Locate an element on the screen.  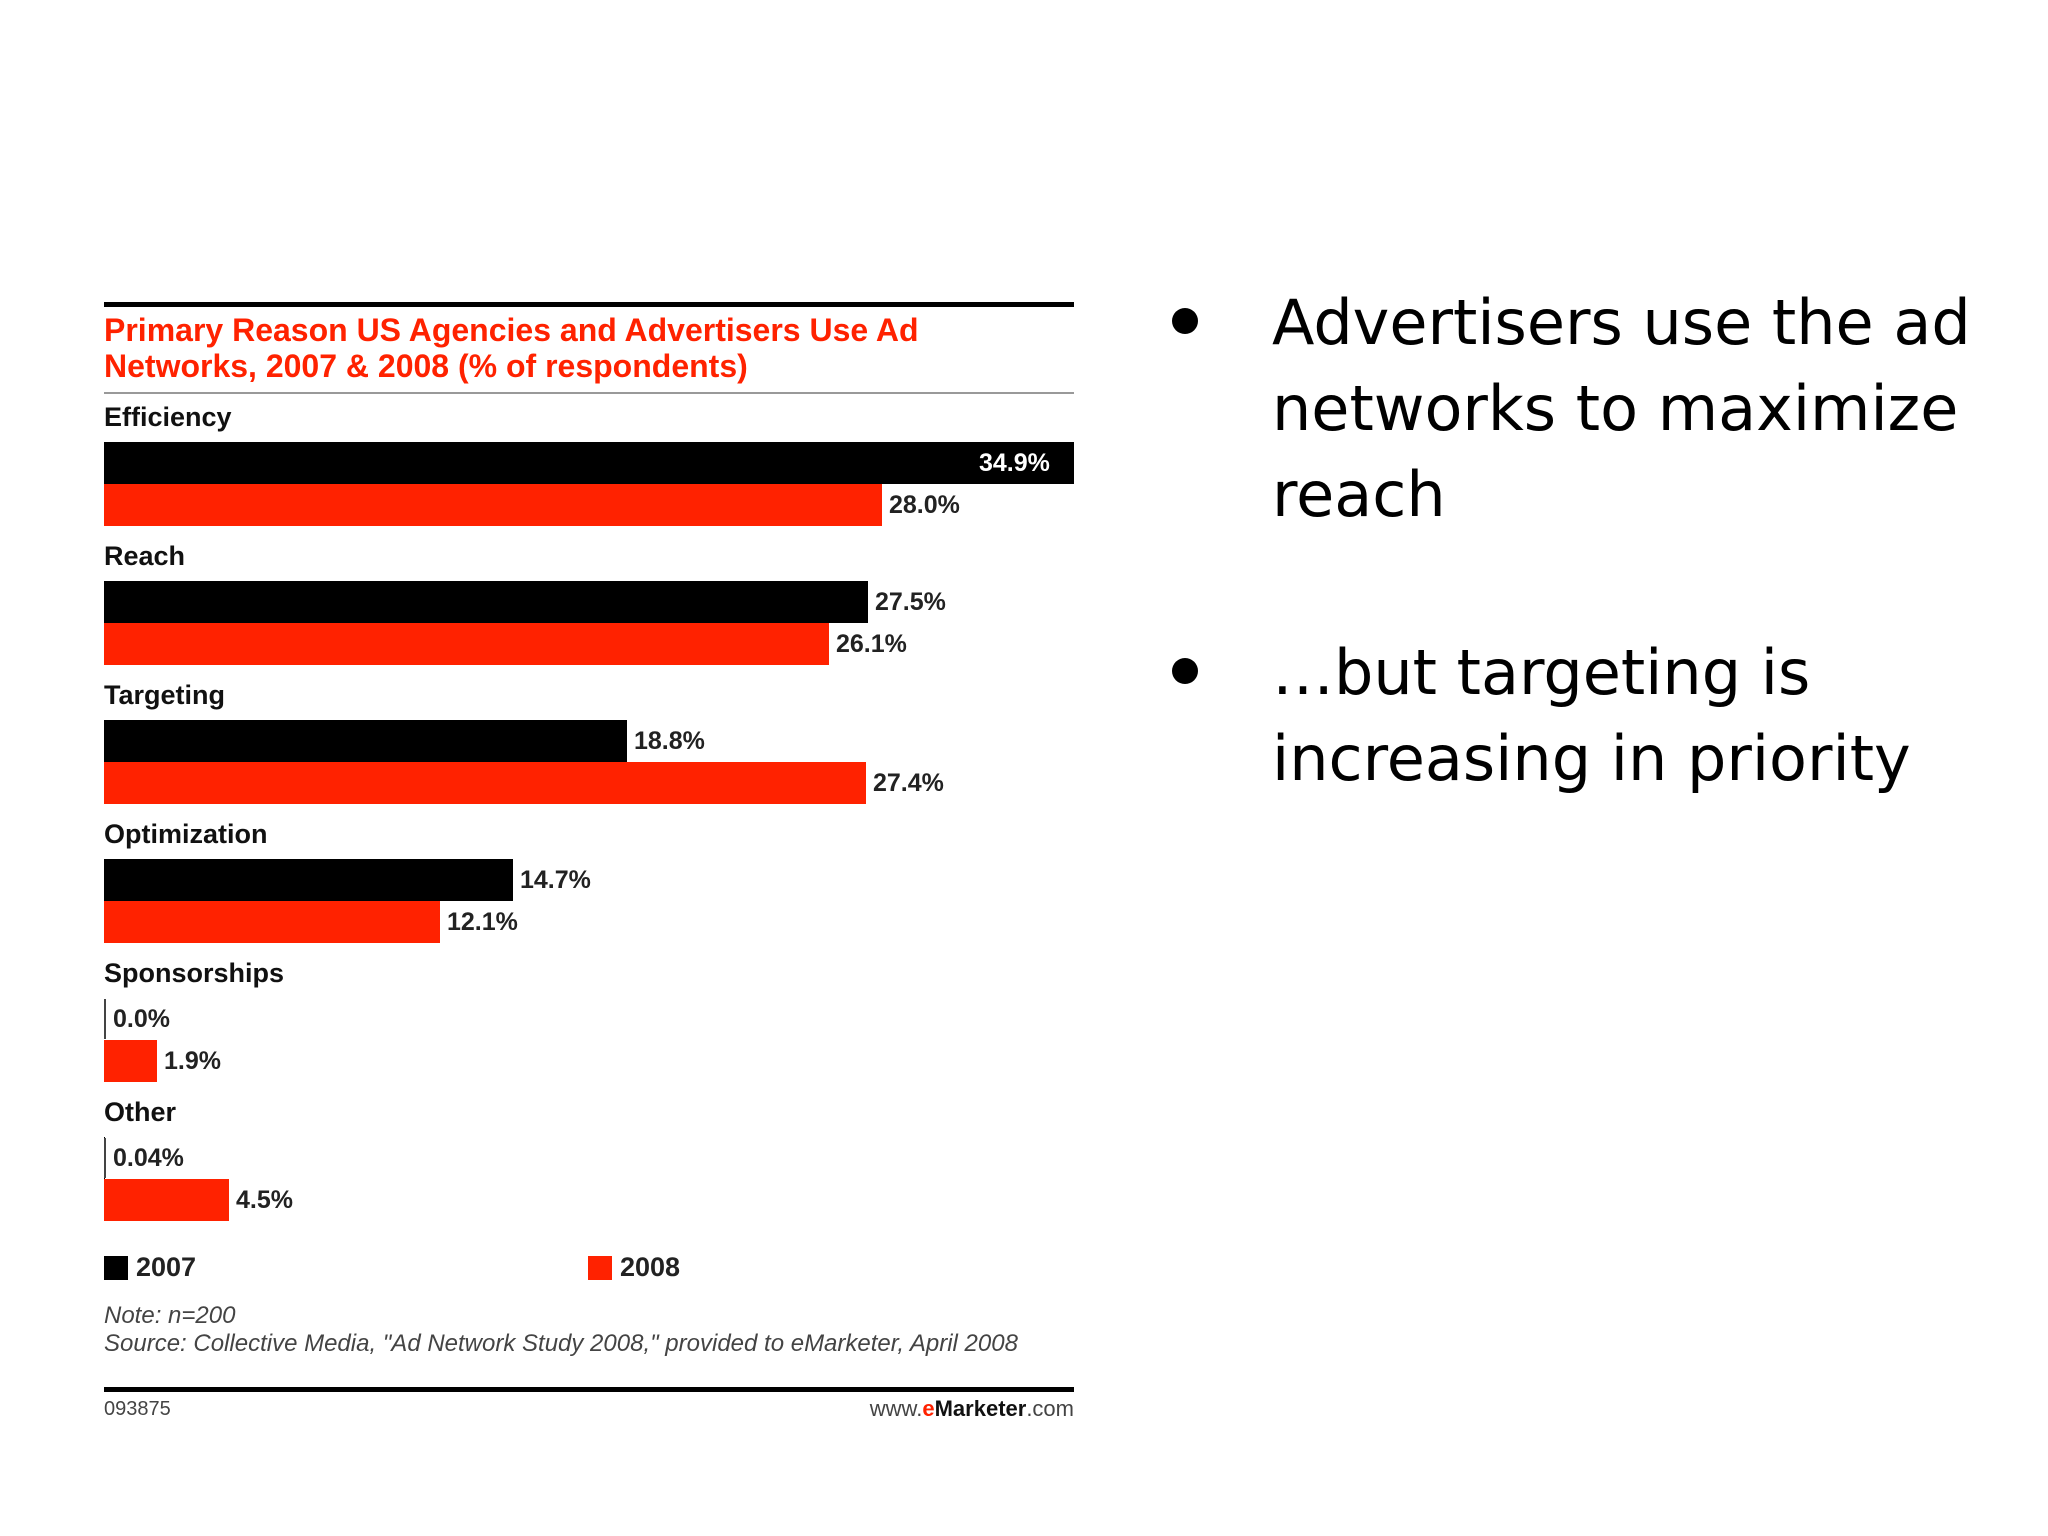
site-brand: Marketer is located at coordinates (980, 1408).